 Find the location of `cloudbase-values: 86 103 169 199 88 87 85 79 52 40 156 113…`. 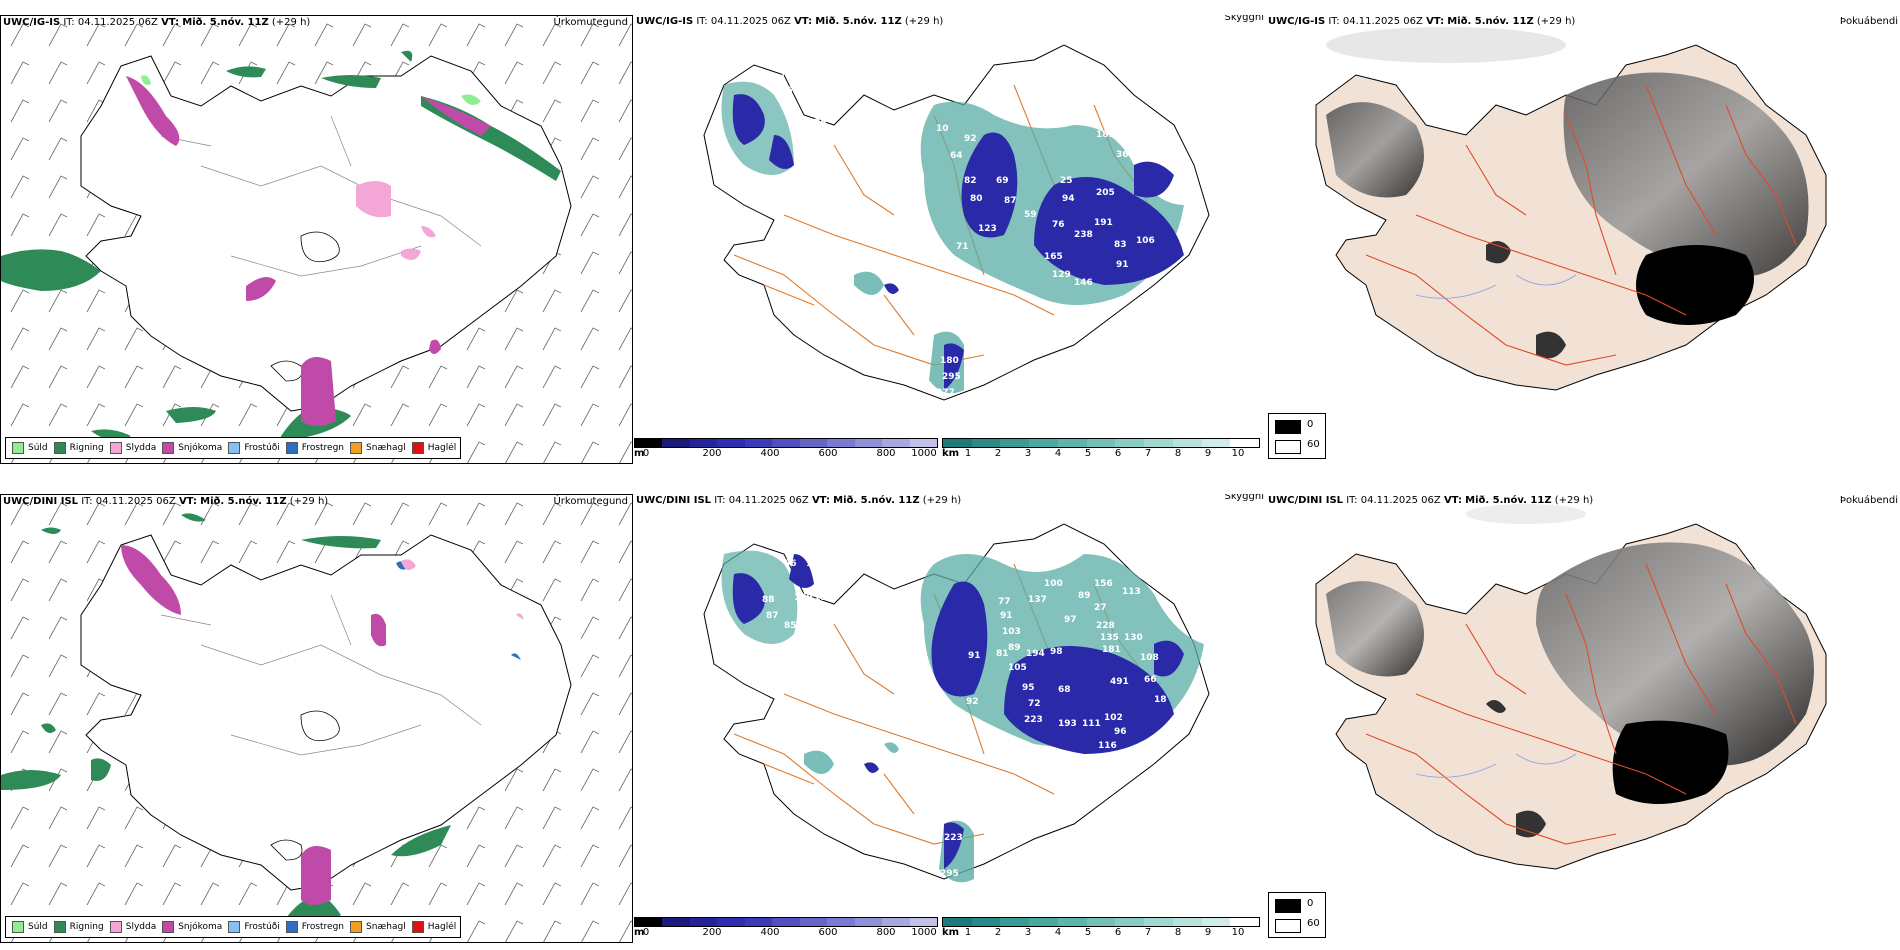

cloudbase-values: 86 103 169 199 88 87 85 79 52 40 156 113… is located at coordinates (964, 719).